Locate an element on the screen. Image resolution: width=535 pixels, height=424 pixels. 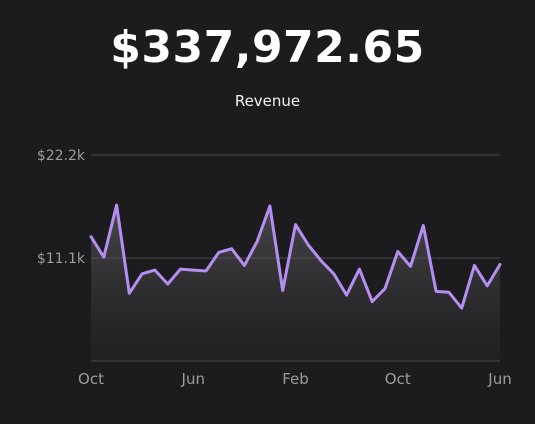
y-tick-label: $22.2k is located at coordinates (61, 156).